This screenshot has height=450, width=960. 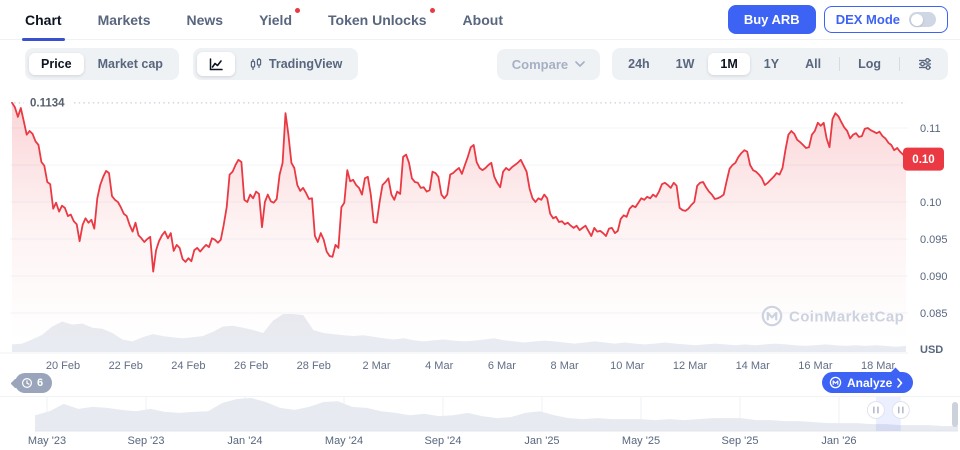 I want to click on chart-settings-button, so click(x=925, y=64).